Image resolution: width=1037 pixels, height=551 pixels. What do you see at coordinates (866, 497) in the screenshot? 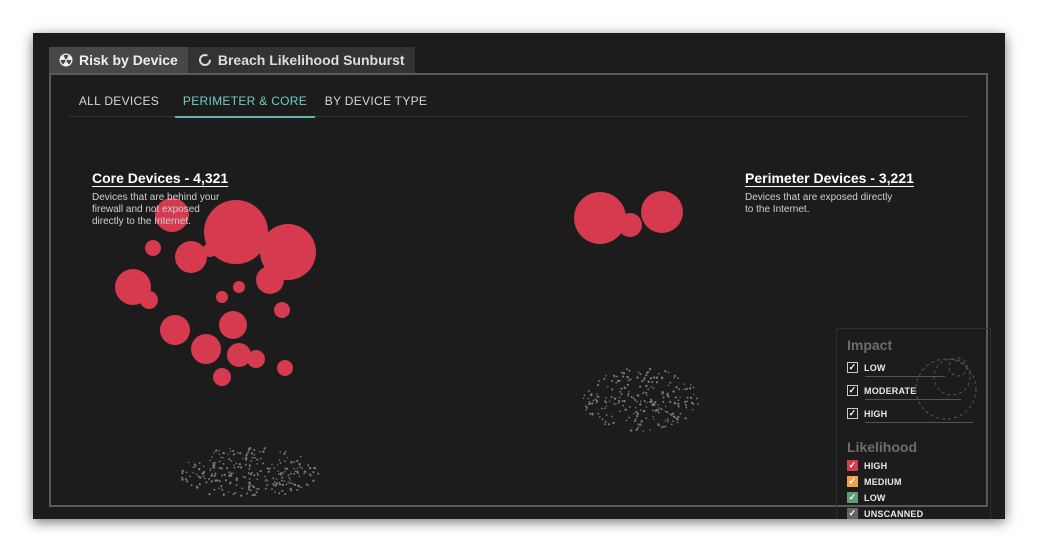
I see `likelihood-filter-low: ✓ LOW` at bounding box center [866, 497].